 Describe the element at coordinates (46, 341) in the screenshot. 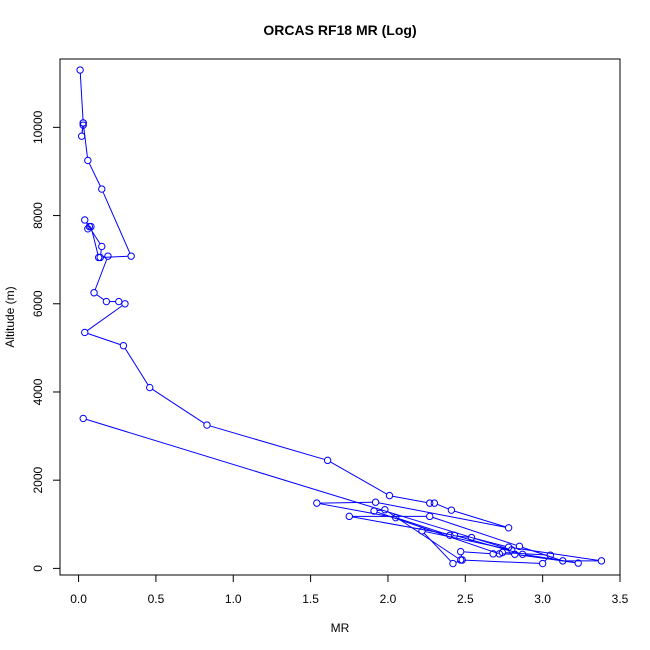

I see `y-axis: 0 2000 4000 6000 8000 10000` at that location.